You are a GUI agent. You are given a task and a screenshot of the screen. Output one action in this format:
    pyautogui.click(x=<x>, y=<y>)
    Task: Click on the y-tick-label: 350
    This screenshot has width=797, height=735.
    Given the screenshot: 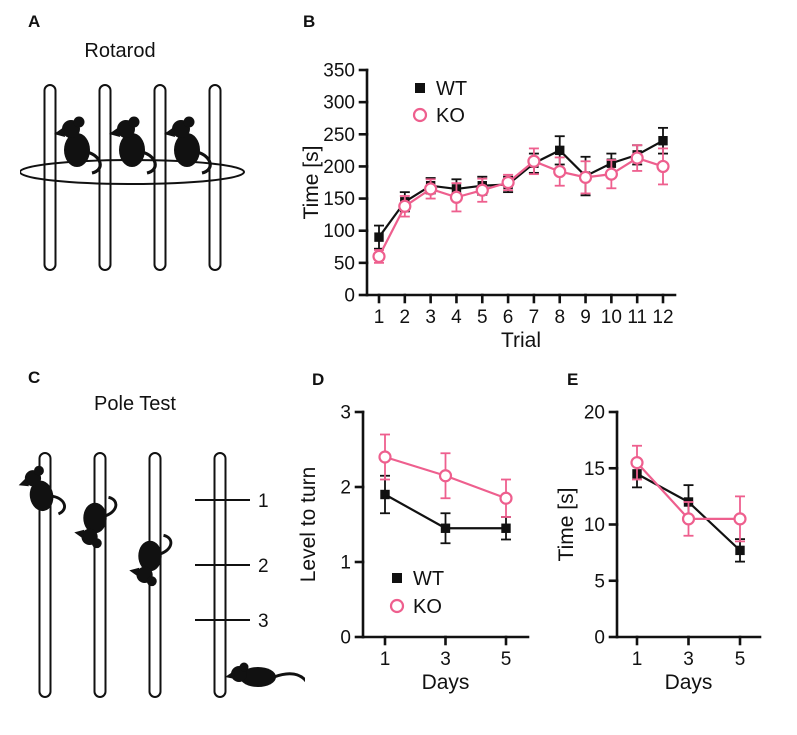 What is the action you would take?
    pyautogui.click(x=339, y=71)
    